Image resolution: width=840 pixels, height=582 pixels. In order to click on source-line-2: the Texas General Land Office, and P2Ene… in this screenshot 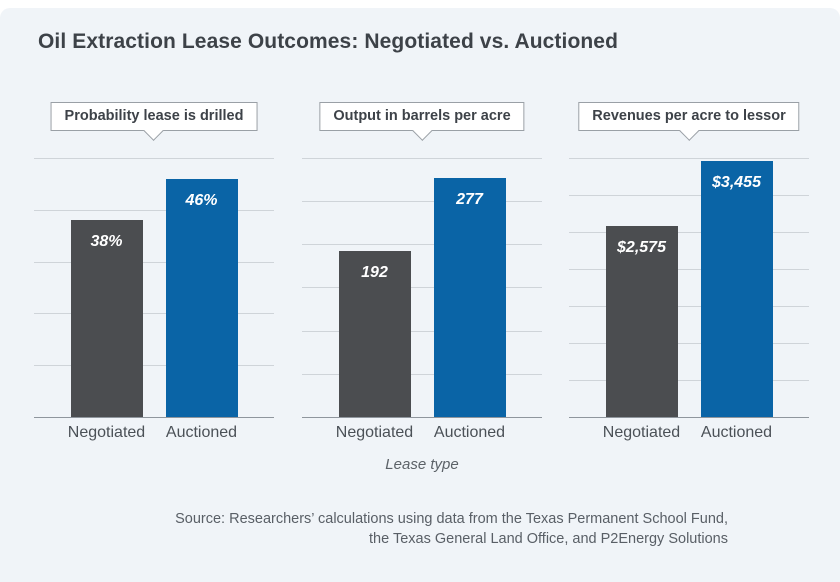, I will do `click(548, 539)`.